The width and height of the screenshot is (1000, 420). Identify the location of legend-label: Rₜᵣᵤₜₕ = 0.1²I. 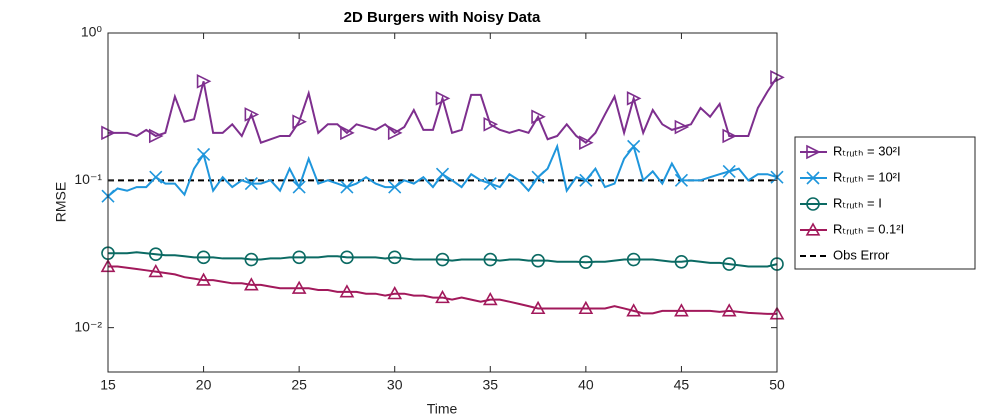
(868, 228).